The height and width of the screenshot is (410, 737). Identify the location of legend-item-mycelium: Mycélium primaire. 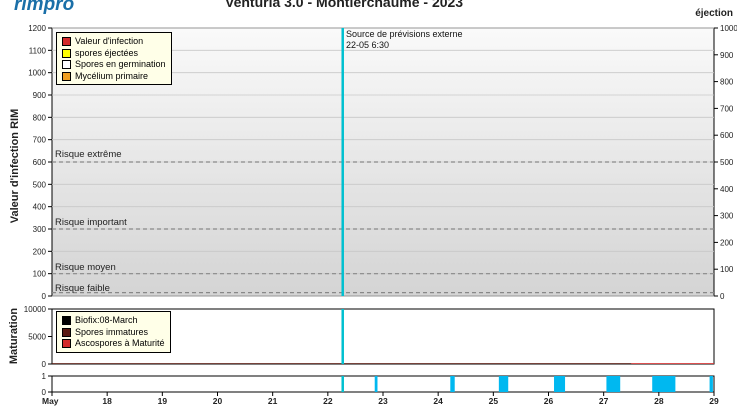
(114, 77).